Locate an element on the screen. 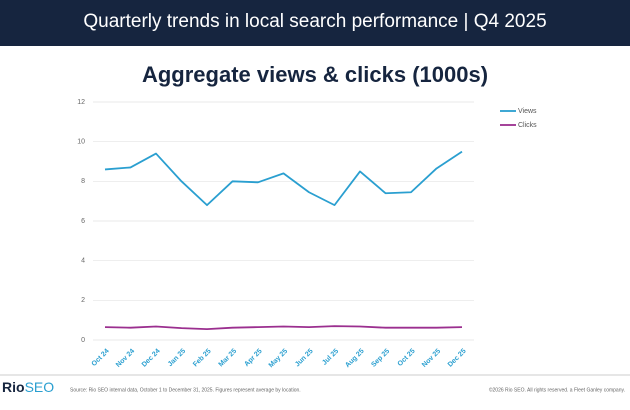 Image resolution: width=630 pixels, height=410 pixels. x-tick-label: Jan 25 is located at coordinates (177, 358).